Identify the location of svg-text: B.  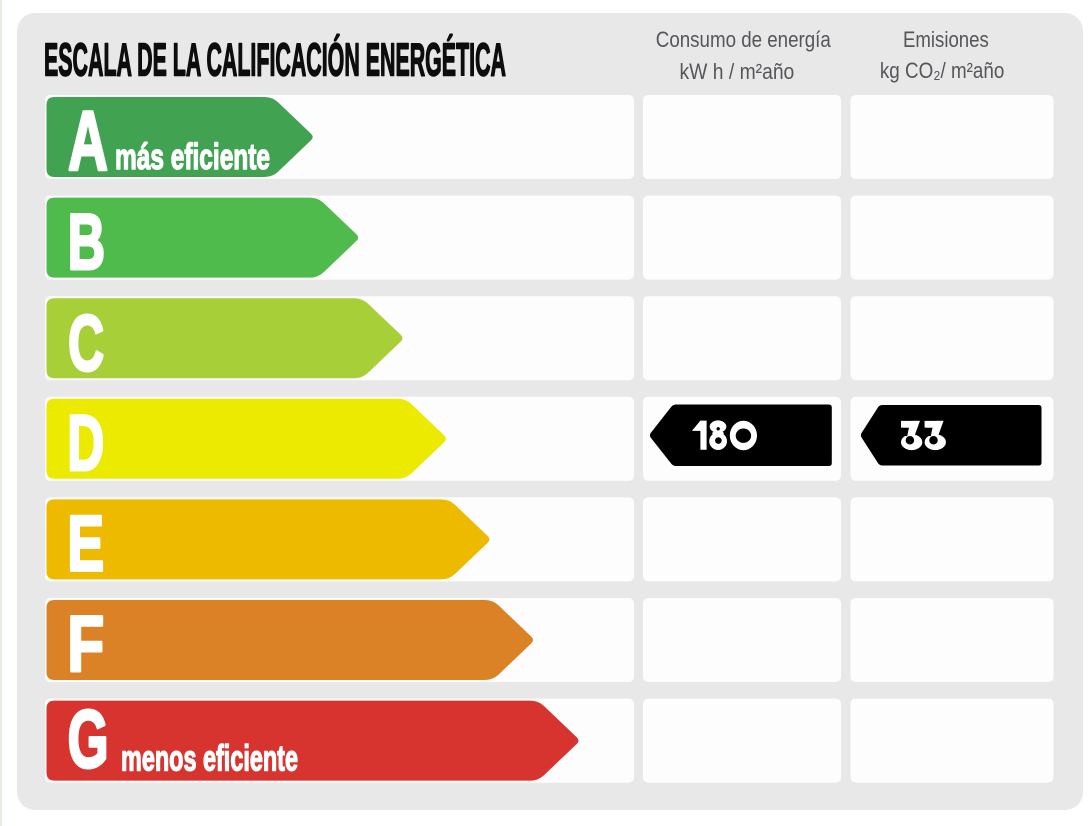
(87, 241).